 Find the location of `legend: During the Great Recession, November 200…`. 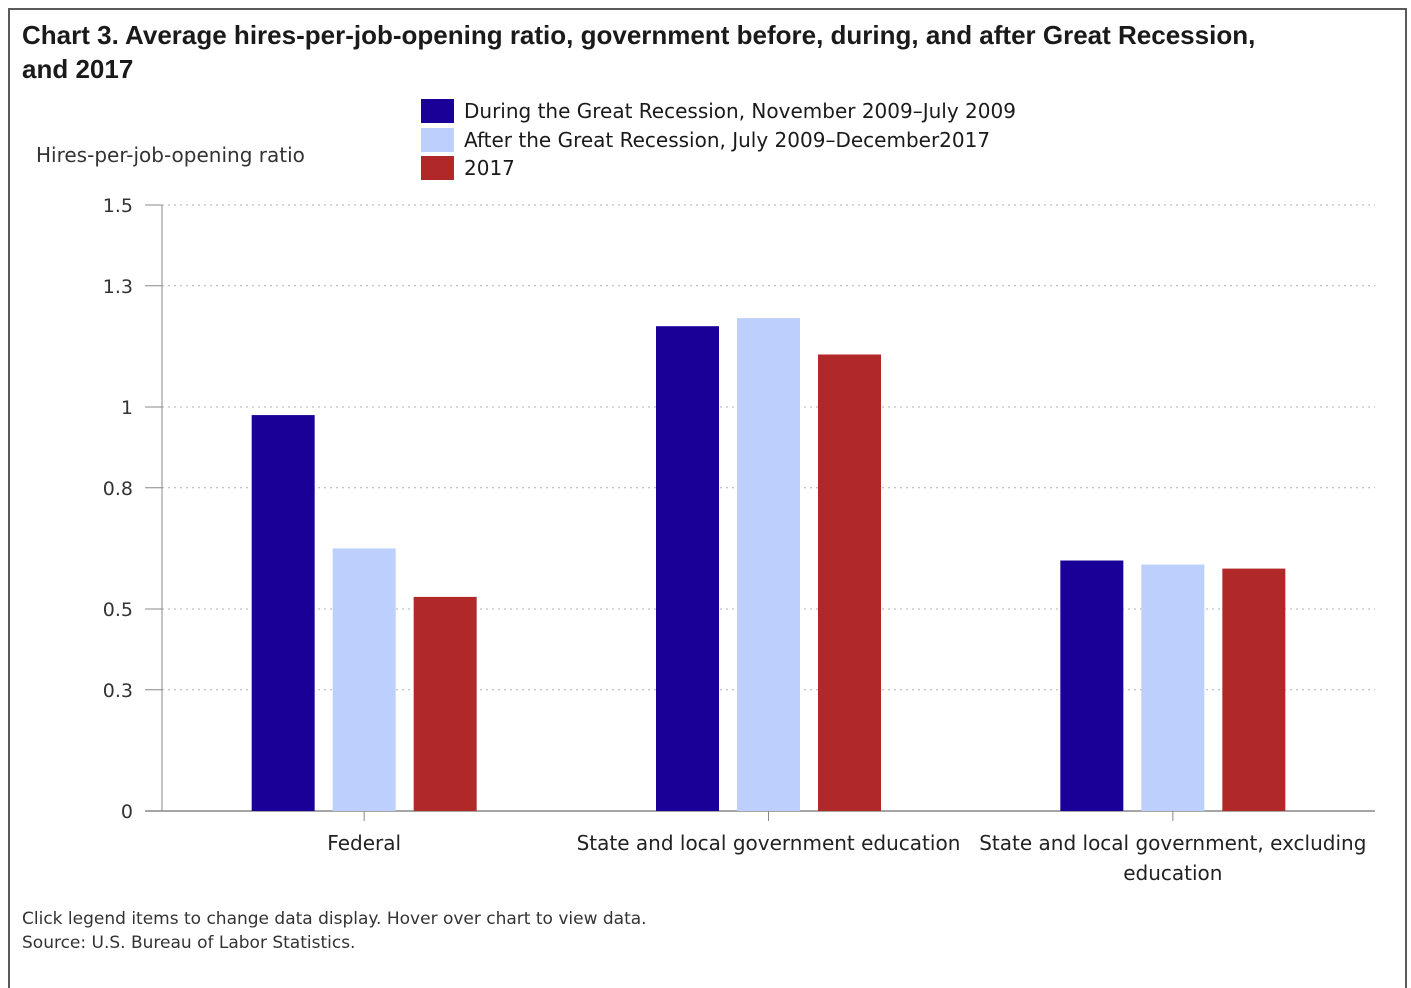

legend: During the Great Recession, November 200… is located at coordinates (718, 140).